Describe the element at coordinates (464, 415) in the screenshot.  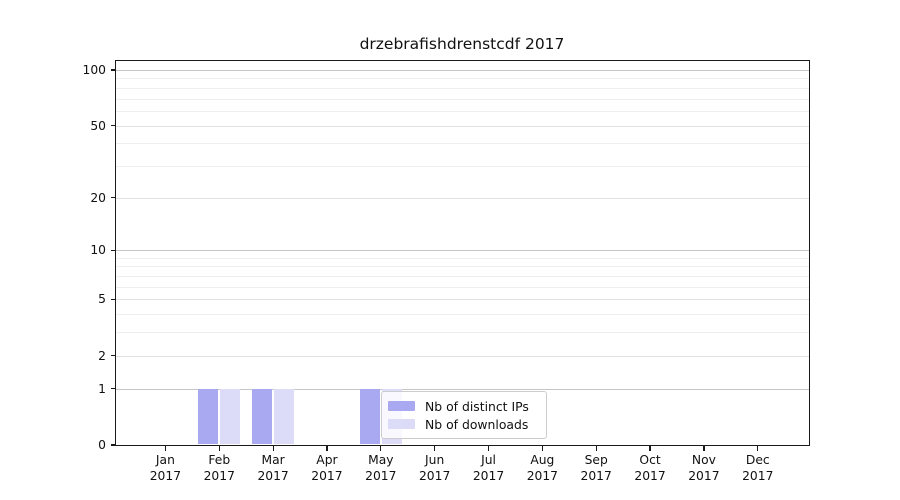
I see `legend: Nb of distinct IPs Nb of downloads` at that location.